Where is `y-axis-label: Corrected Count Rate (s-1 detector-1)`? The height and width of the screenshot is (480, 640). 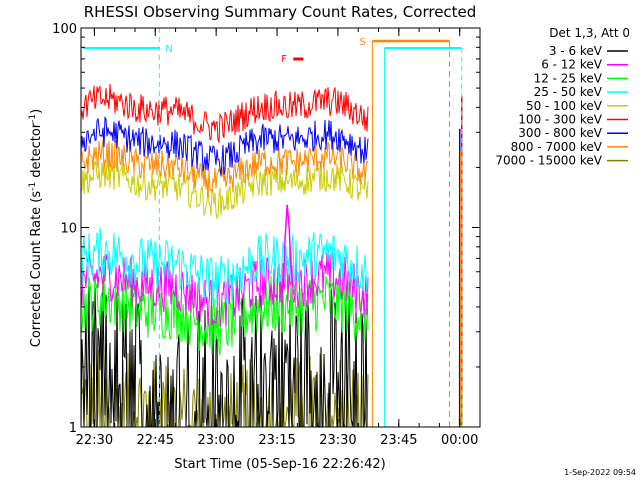 y-axis-label: Corrected Count Rate (s-1 detector-1) is located at coordinates (36, 228).